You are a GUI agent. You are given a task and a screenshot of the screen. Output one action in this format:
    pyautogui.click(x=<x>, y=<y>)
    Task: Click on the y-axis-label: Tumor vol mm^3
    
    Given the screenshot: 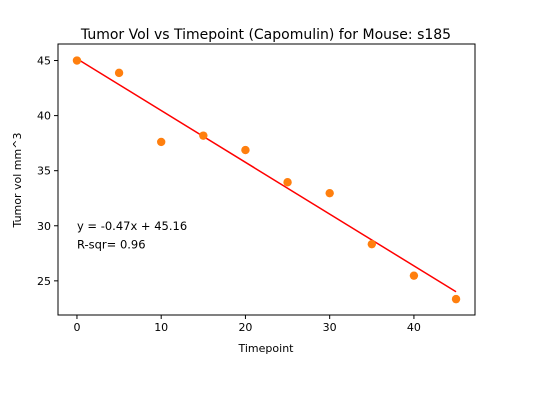 What is the action you would take?
    pyautogui.click(x=17, y=181)
    